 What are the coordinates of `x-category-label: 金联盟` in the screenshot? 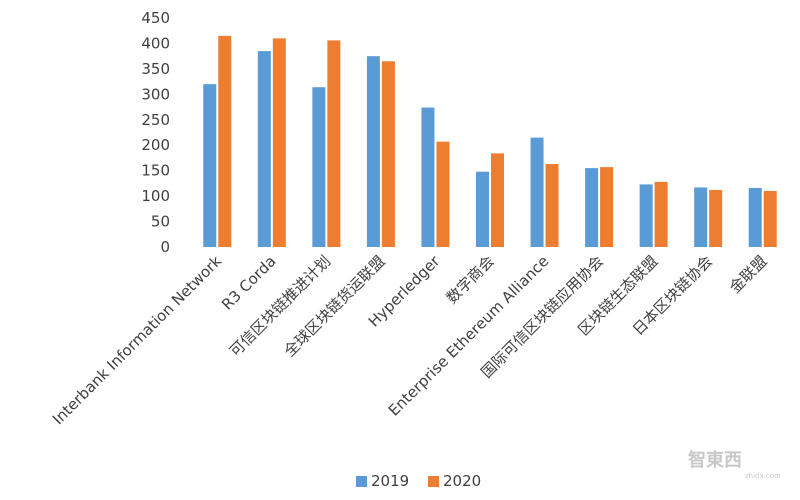 It's located at (748, 274).